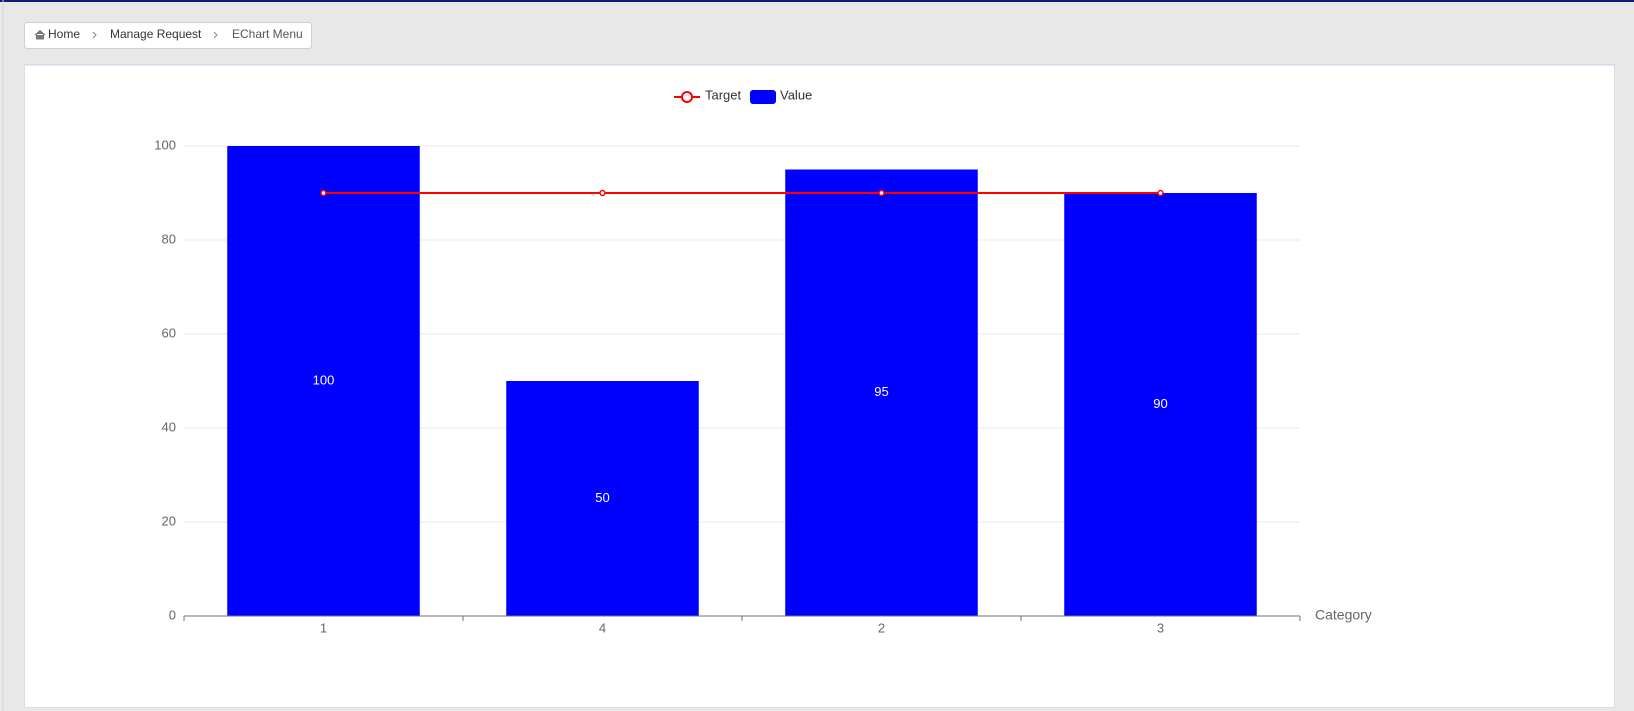 This screenshot has height=711, width=1634. Describe the element at coordinates (1160, 627) in the screenshot. I see `x-tick-label: 3` at that location.